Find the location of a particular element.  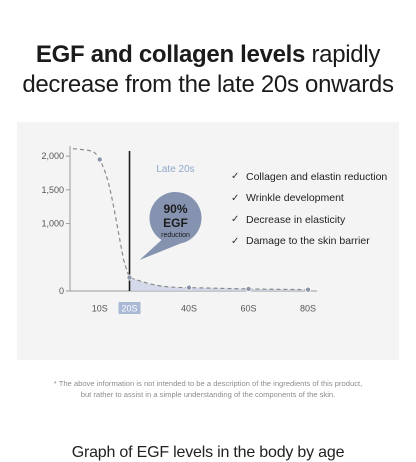

effect-item: ✓ Collagen and elastin reduction is located at coordinates (309, 177).